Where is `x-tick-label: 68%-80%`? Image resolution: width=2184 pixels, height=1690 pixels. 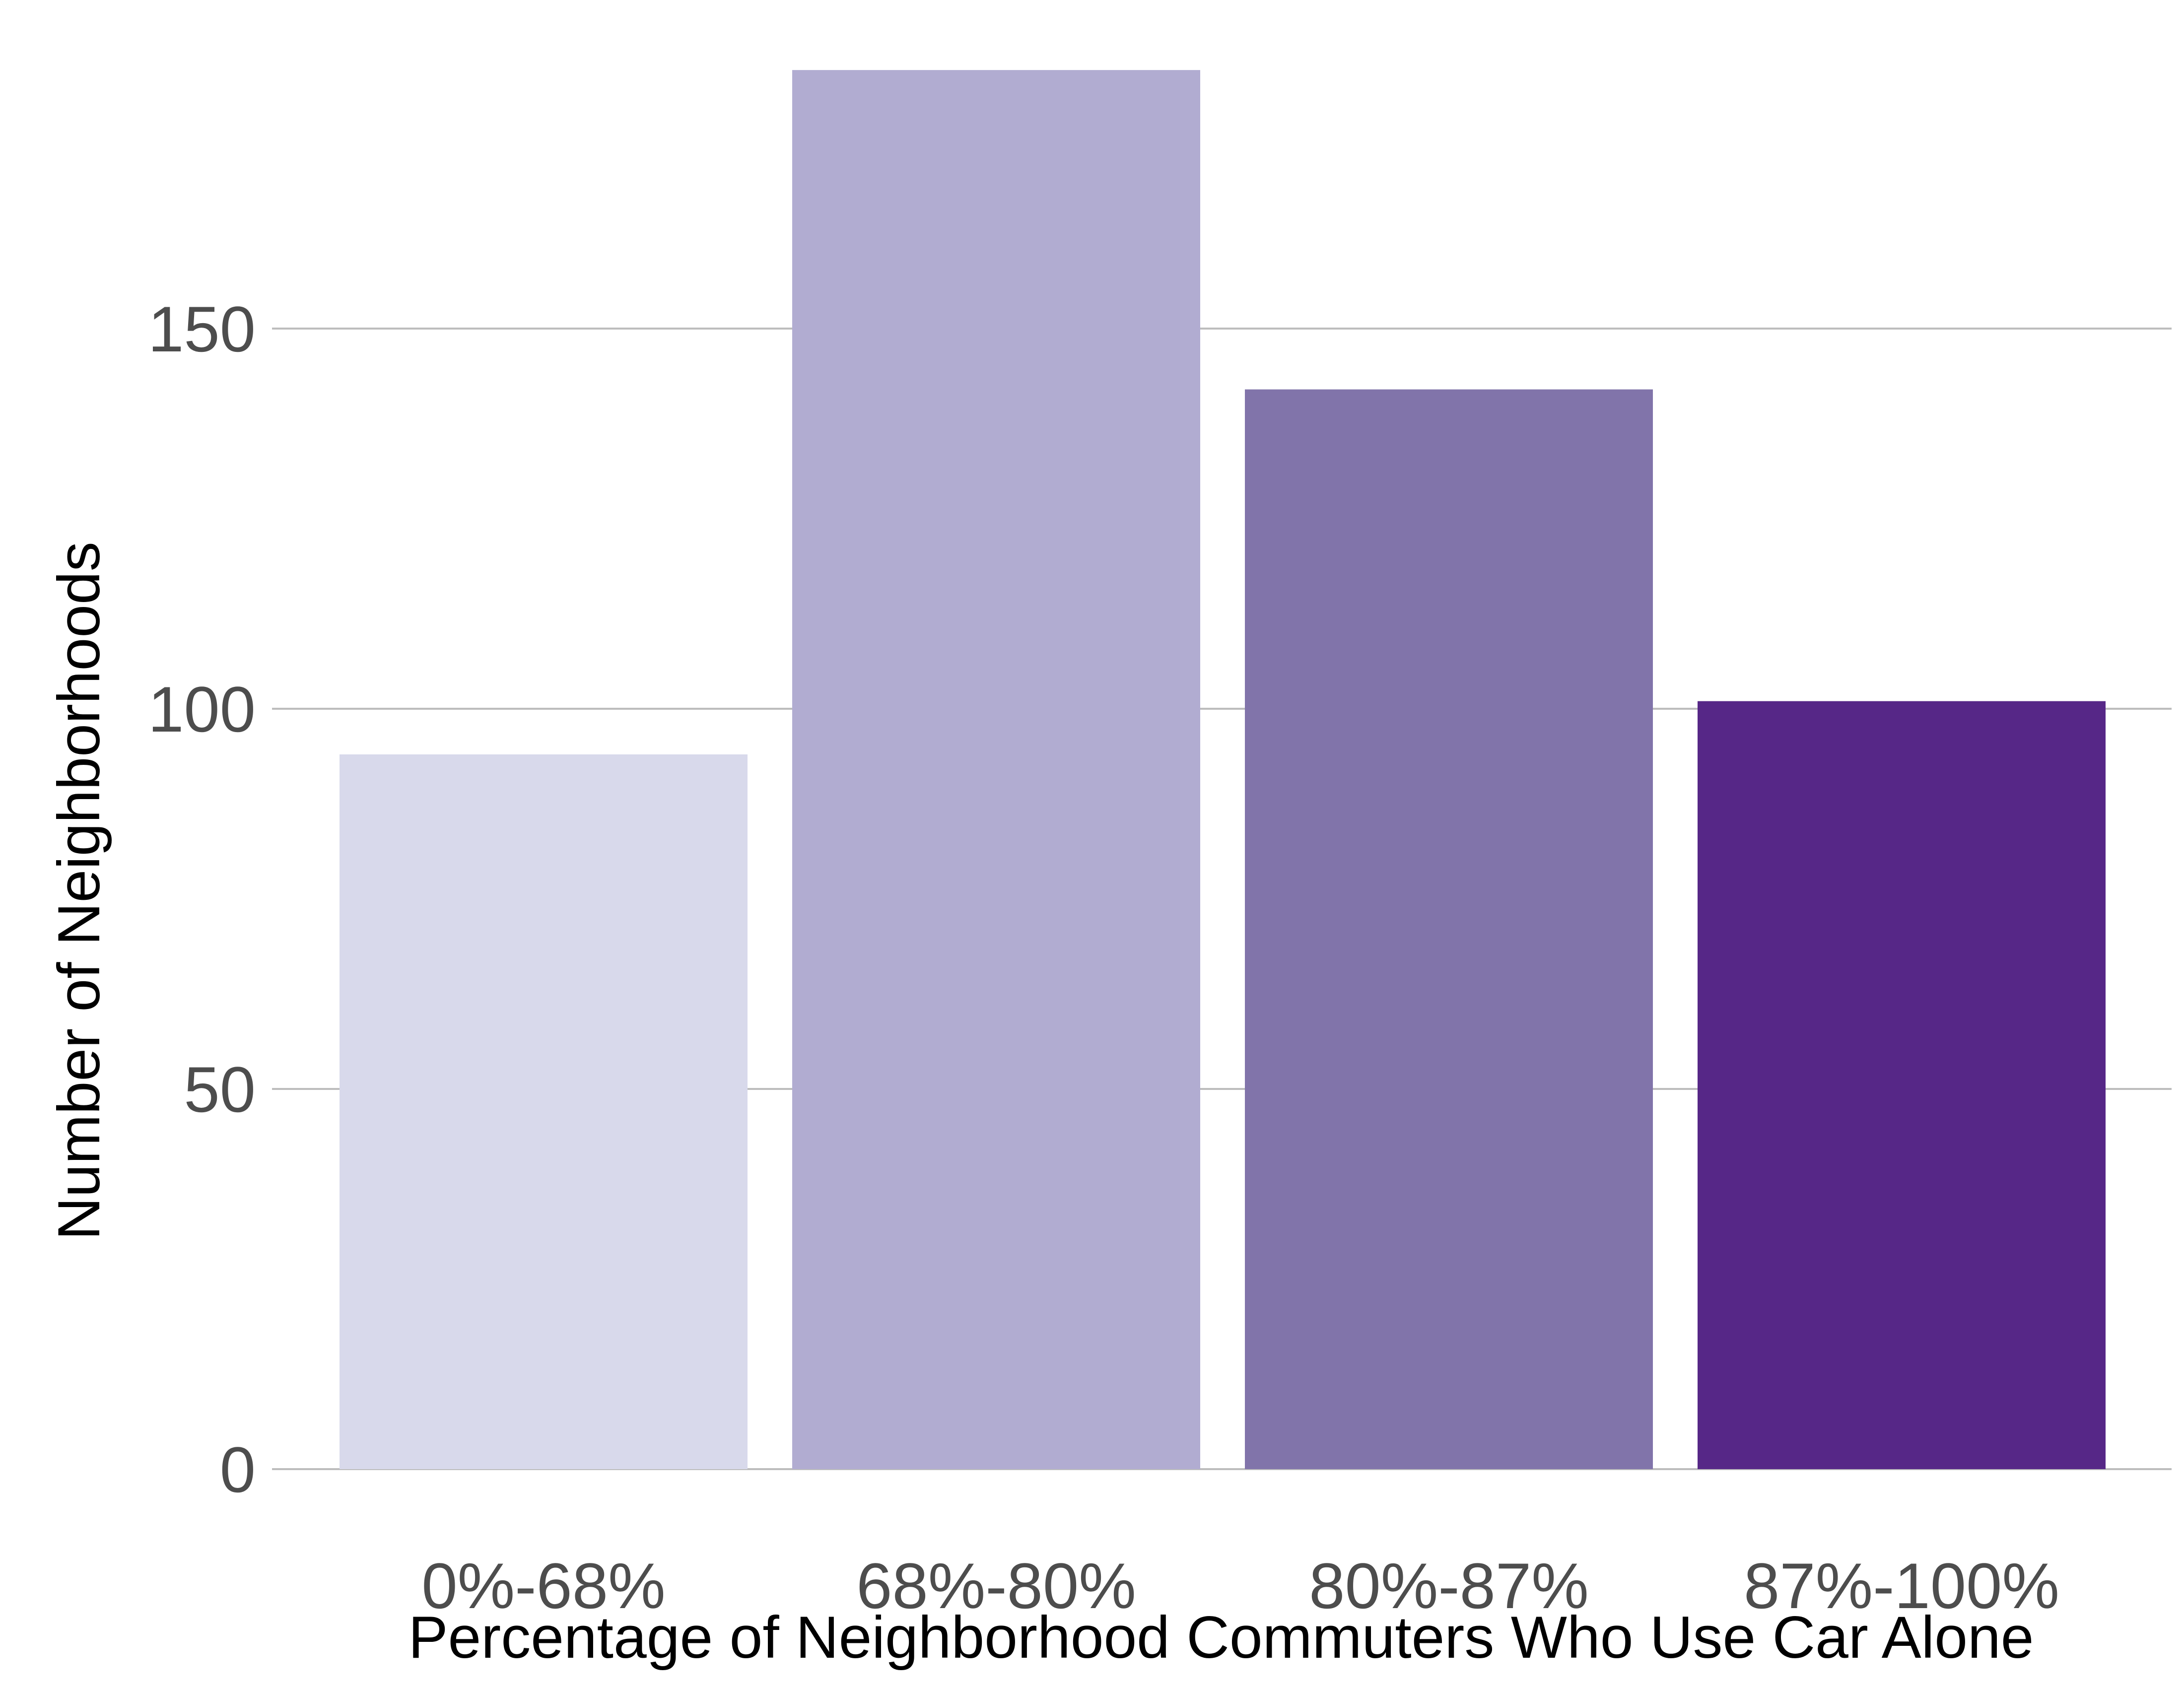
x-tick-label: 68%-80% is located at coordinates (996, 1586).